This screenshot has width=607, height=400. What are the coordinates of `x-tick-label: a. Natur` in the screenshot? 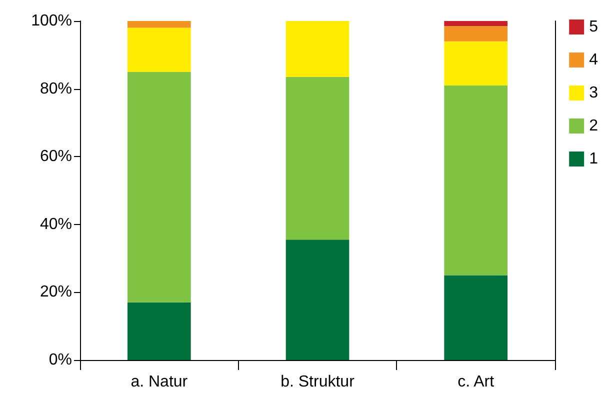 It's located at (159, 382).